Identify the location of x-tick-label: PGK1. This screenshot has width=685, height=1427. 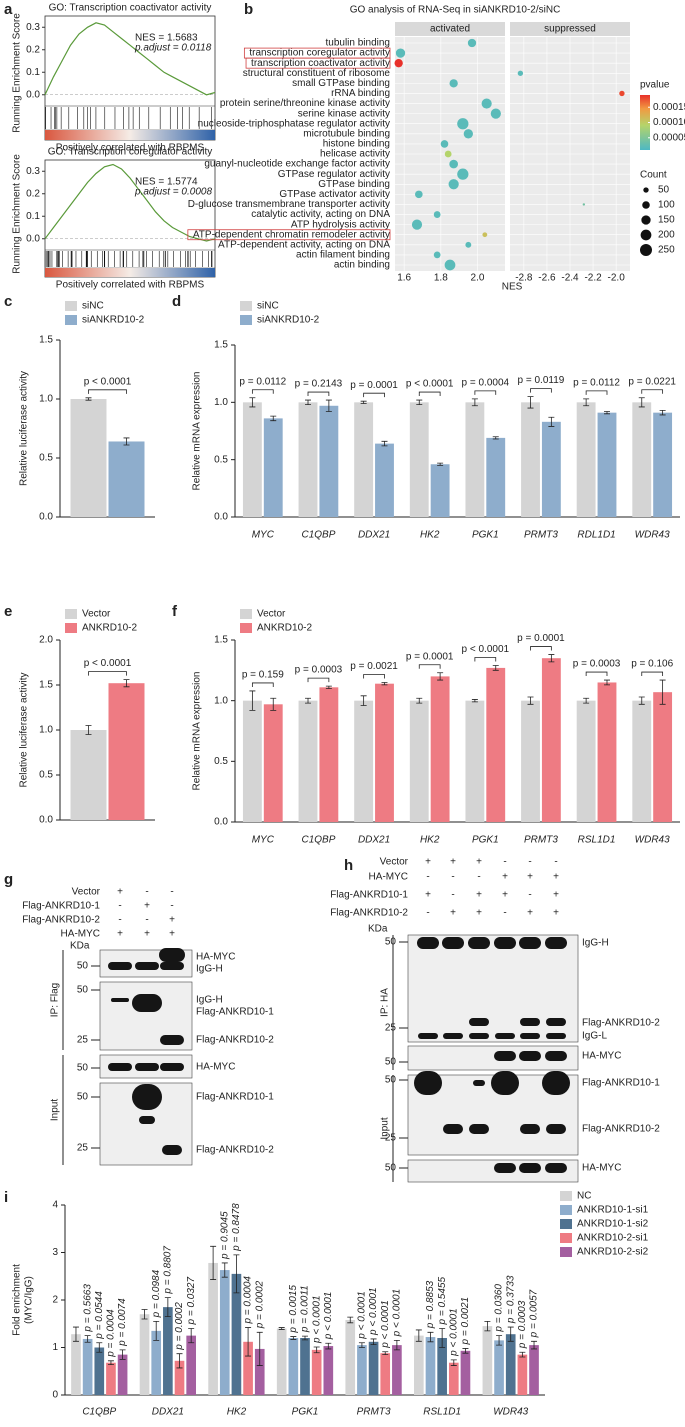
(305, 1412).